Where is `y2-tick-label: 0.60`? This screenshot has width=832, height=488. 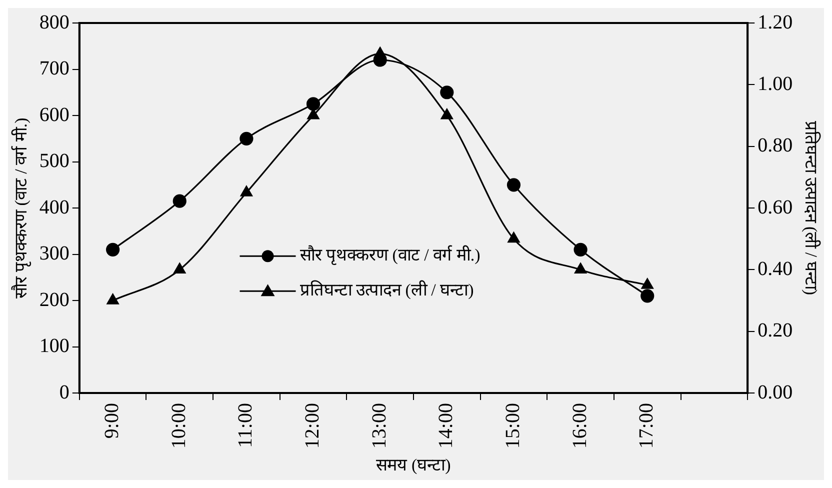
y2-tick-label: 0.60 is located at coordinates (775, 207).